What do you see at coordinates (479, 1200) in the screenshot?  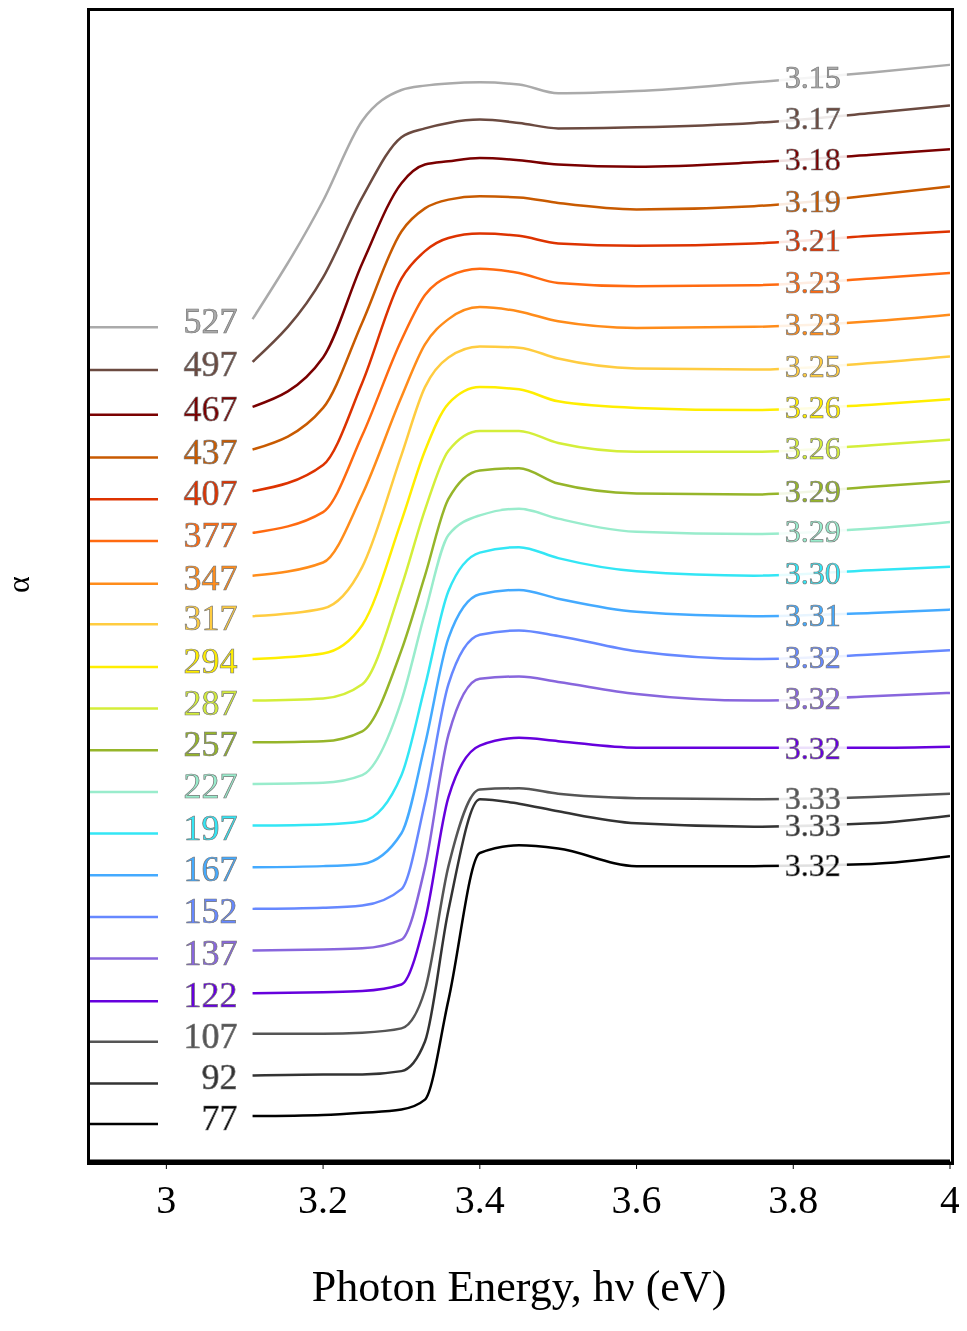 I see `x-tick-label: 3.4` at bounding box center [479, 1200].